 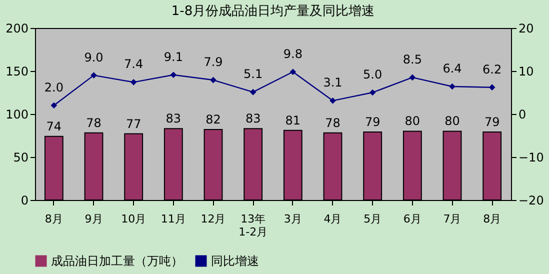 I want to click on x-tick-label: 3月, so click(x=293, y=219).